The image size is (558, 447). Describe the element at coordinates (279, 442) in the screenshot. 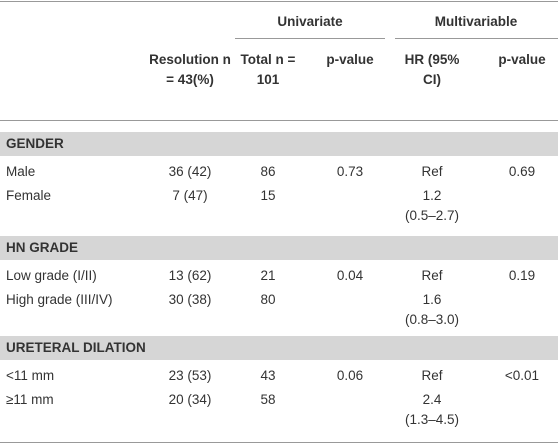

I see `bottom-rule` at that location.